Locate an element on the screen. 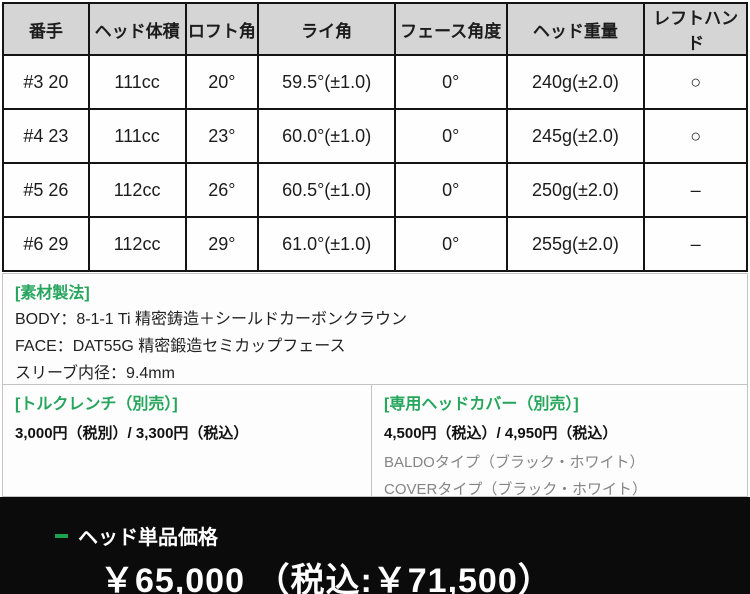  head-price-label: ヘッド単品価格 is located at coordinates (148, 538).